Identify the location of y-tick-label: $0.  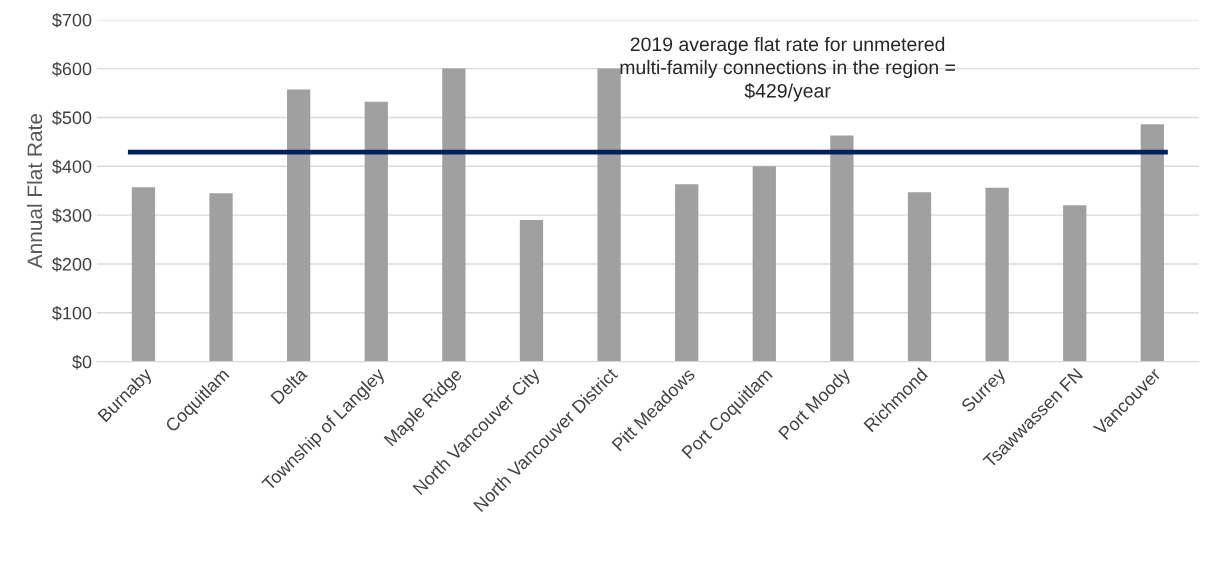
(82, 362).